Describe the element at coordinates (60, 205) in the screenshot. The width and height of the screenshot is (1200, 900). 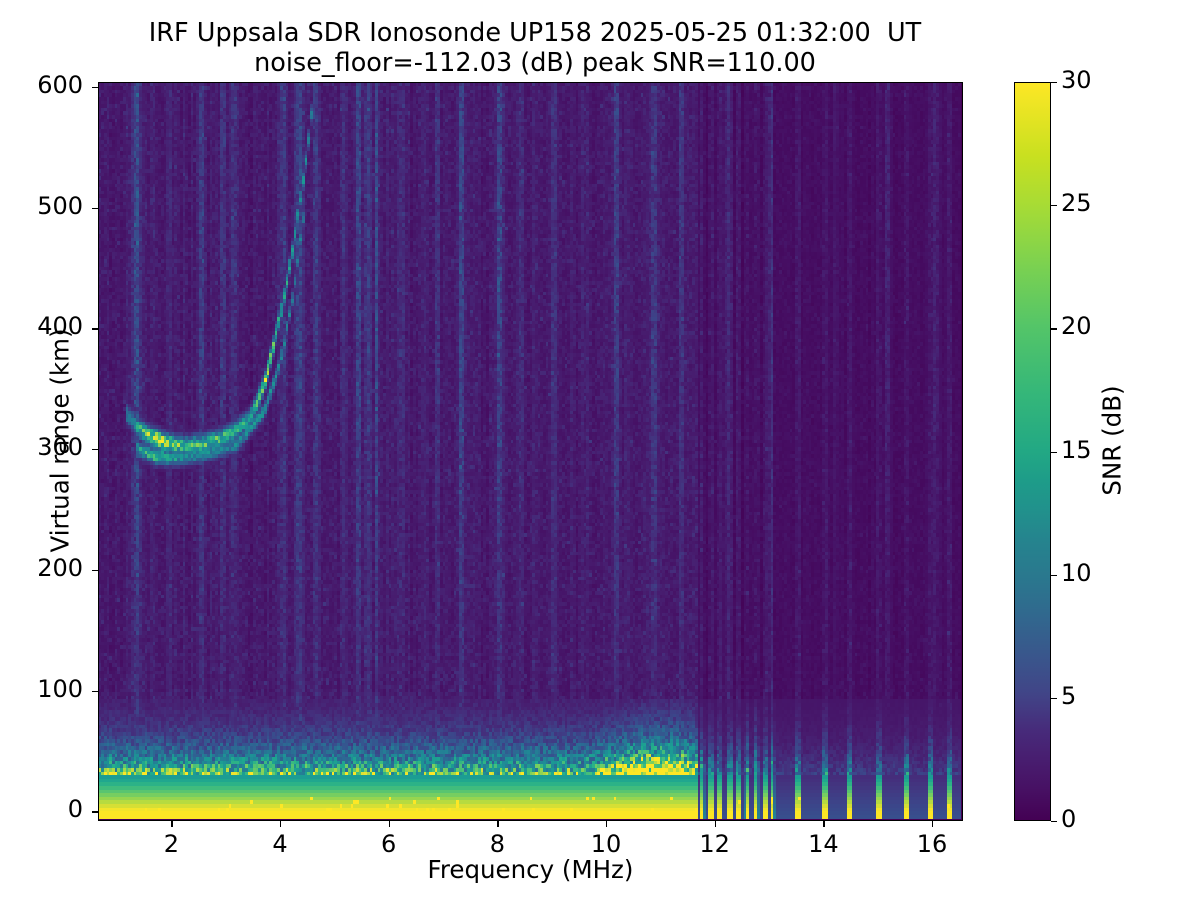
I see `y-tick-label: 500` at that location.